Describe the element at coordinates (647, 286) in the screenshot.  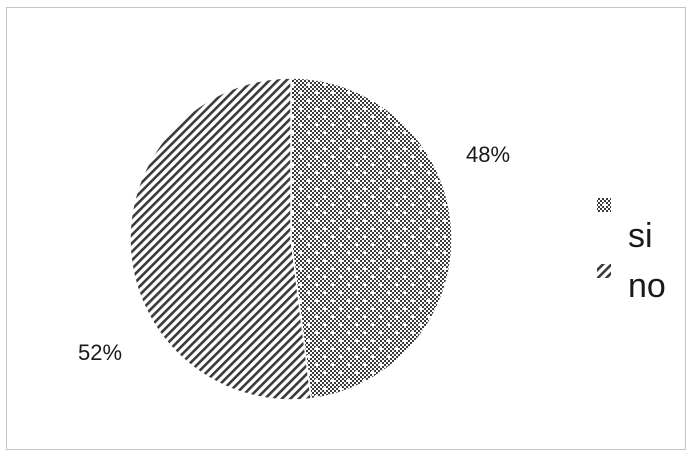
I see `legend-label-no: no` at that location.